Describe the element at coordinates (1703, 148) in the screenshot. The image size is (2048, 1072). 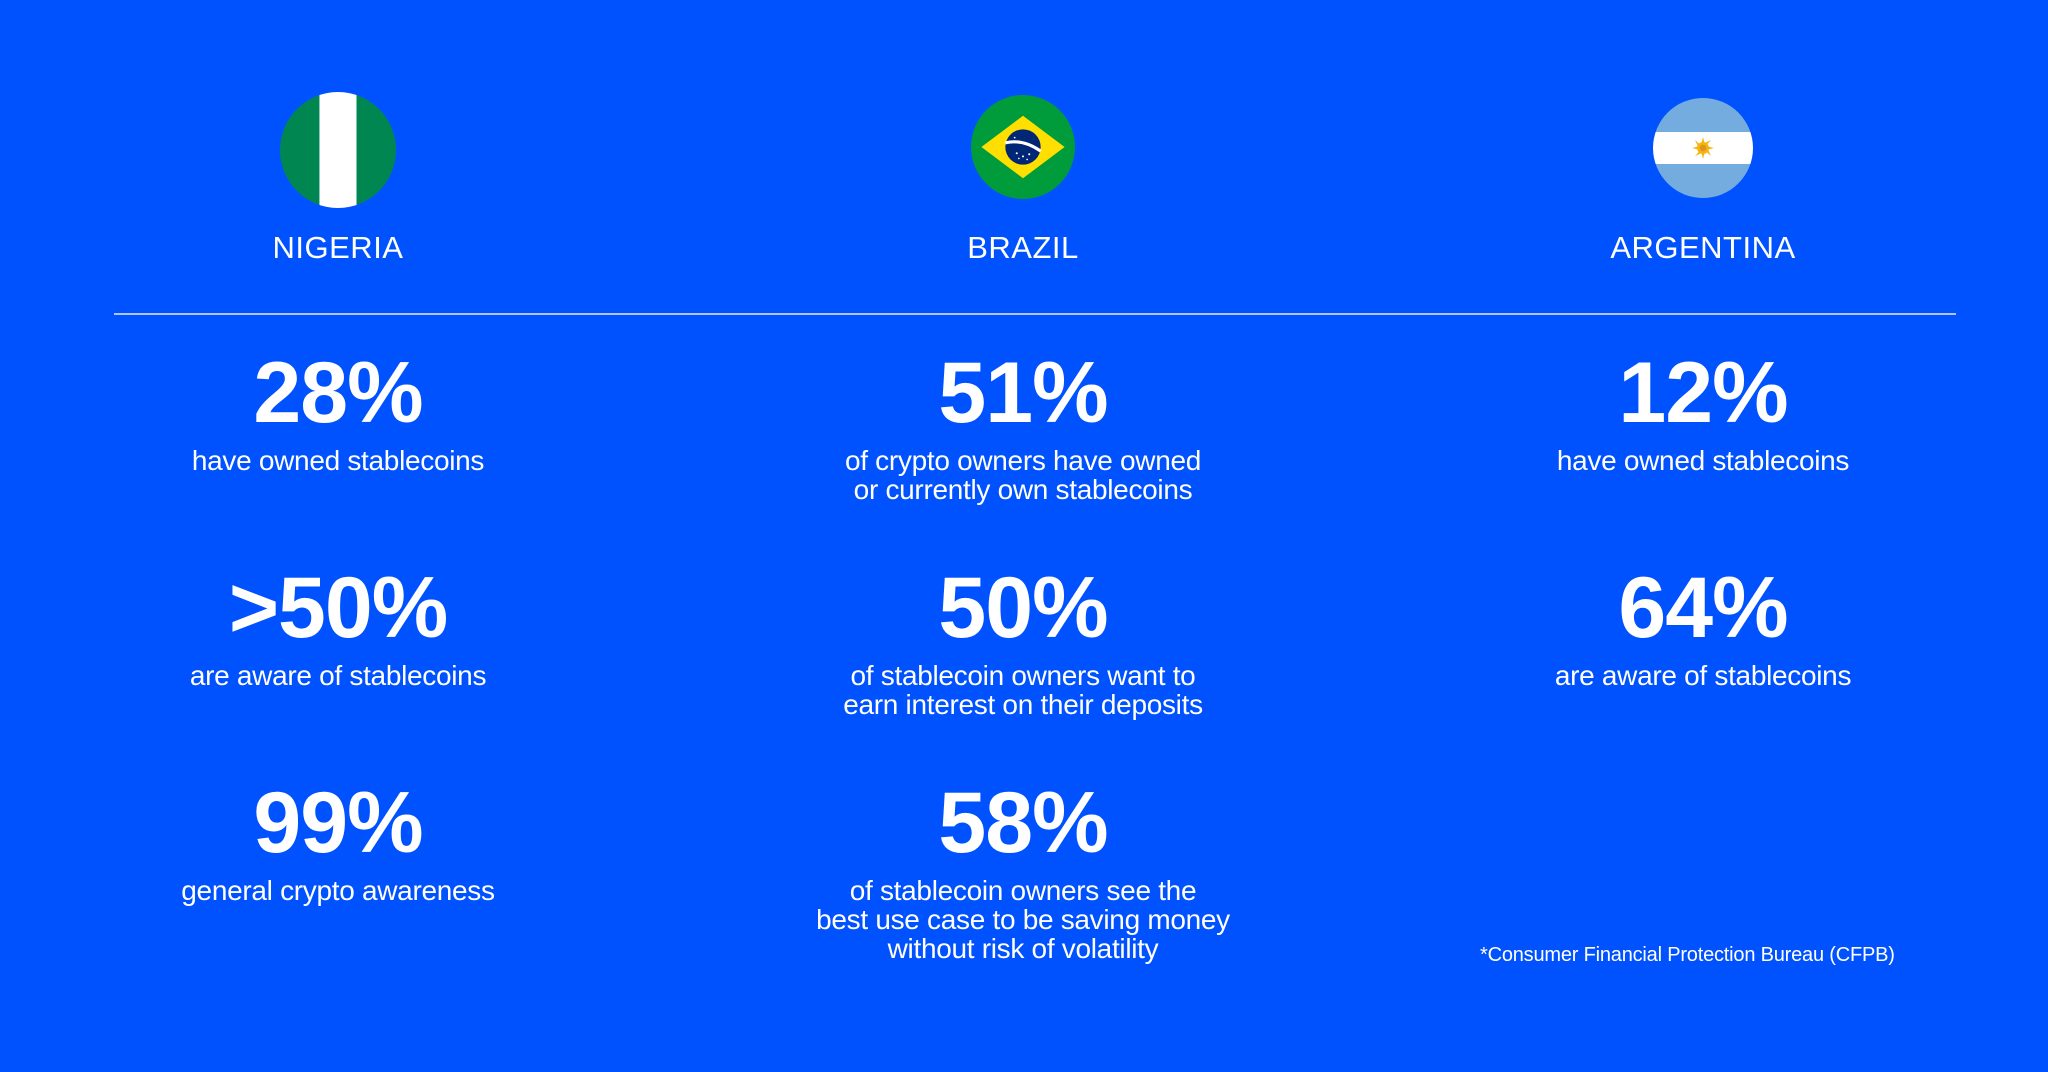
I see `argentina-flag-icon` at that location.